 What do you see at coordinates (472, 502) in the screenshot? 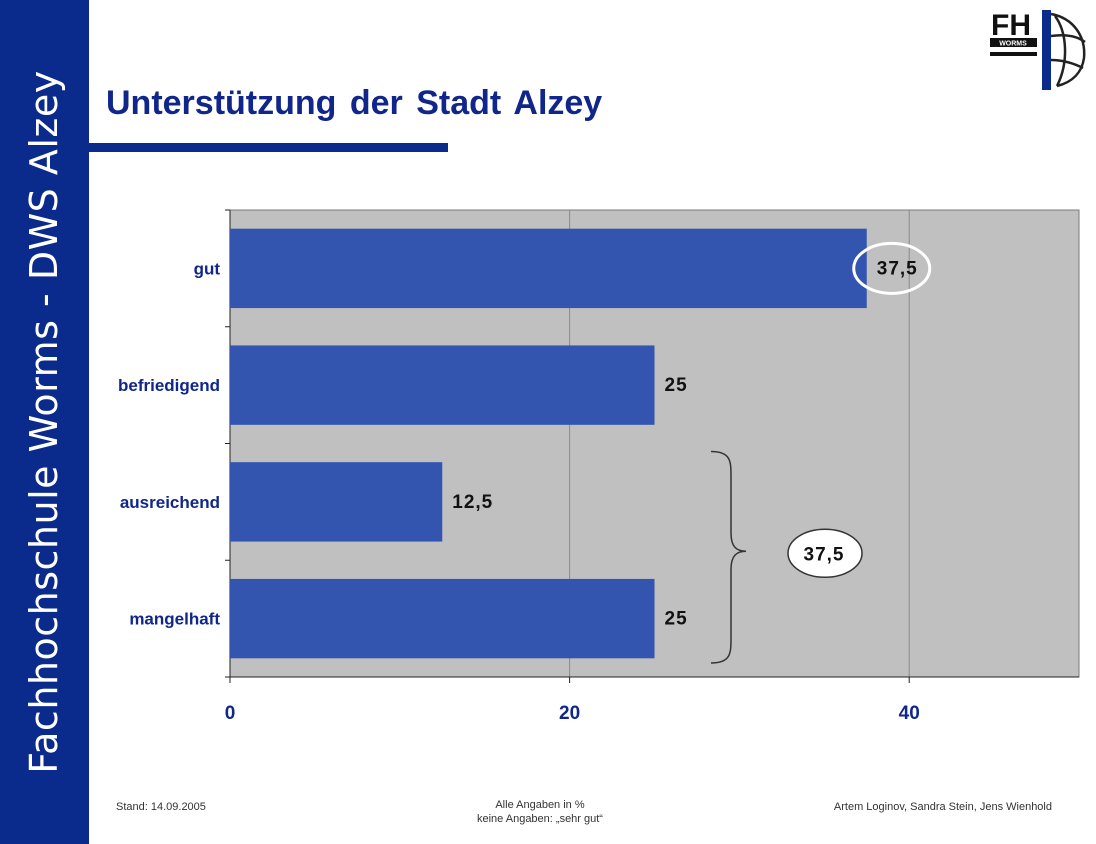
I see `value-label-2: 12,5` at bounding box center [472, 502].